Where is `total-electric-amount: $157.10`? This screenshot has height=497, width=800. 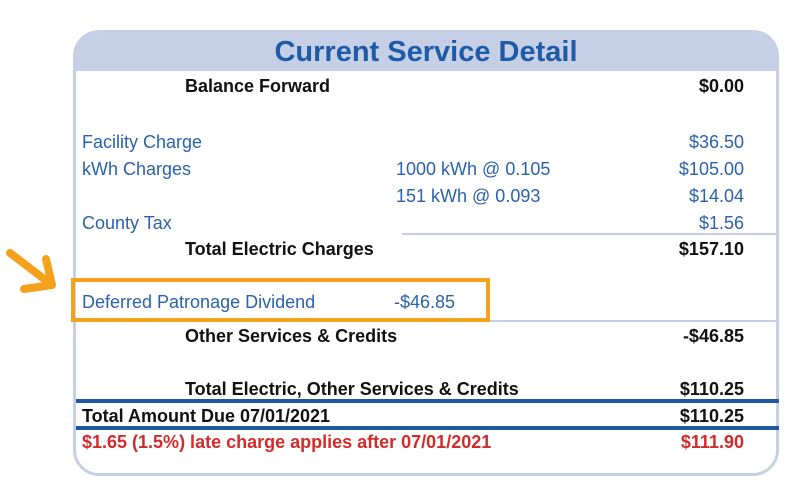 total-electric-amount: $157.10 is located at coordinates (711, 249).